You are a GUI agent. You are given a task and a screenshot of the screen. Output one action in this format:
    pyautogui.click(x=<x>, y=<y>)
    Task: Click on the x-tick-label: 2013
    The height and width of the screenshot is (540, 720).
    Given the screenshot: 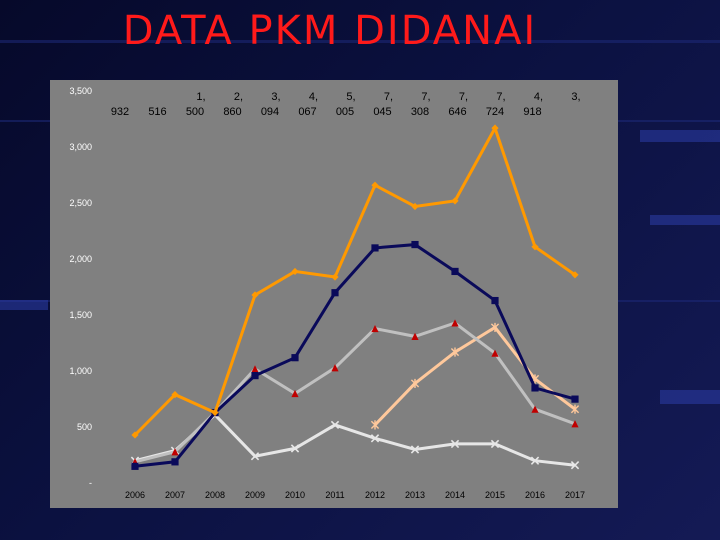 What is the action you would take?
    pyautogui.click(x=415, y=495)
    